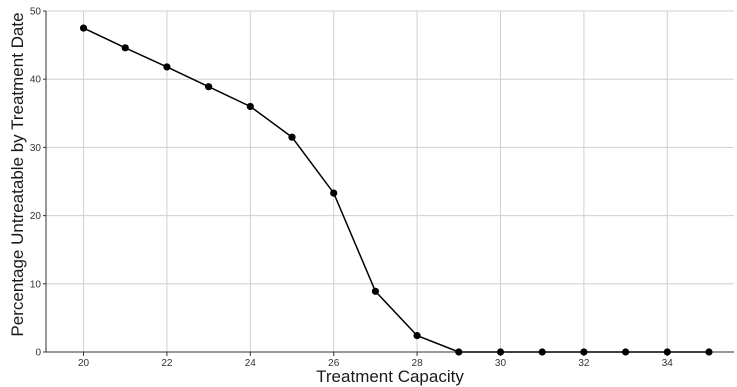 This screenshot has height=387, width=737. I want to click on y-axis-title: Percentage Untreatable by Treatment Date, so click(17, 174).